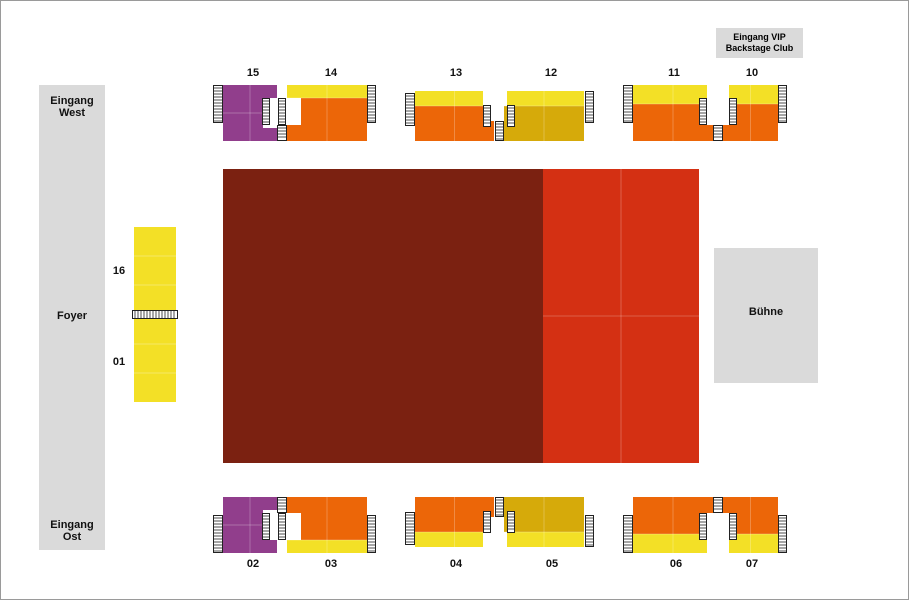 This screenshot has height=600, width=909. I want to click on vip-entrance-label: Eingang VIP Backstage Club, so click(759, 42).